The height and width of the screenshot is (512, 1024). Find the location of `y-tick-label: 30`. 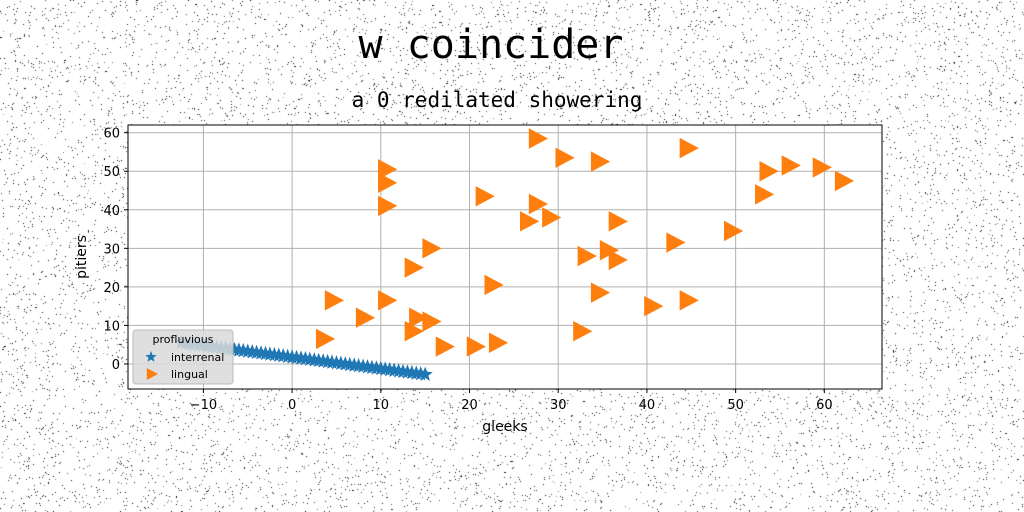

y-tick-label: 30 is located at coordinates (111, 249).